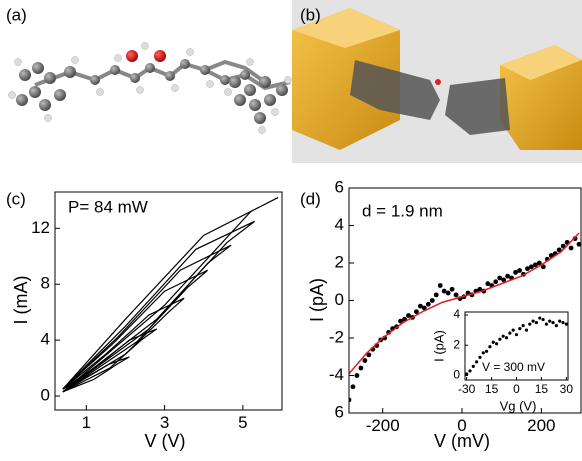 Image resolution: width=582 pixels, height=461 pixels. What do you see at coordinates (16, 198) in the screenshot?
I see `panel-label: (c)` at bounding box center [16, 198].